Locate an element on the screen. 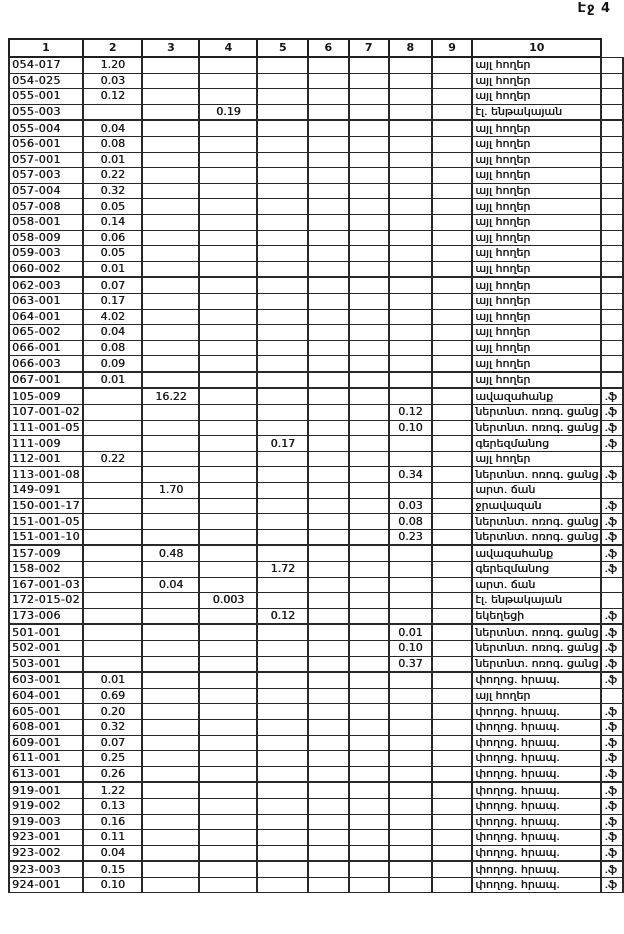  parcel-code-cell: 113-001-08 is located at coordinates (46, 475).